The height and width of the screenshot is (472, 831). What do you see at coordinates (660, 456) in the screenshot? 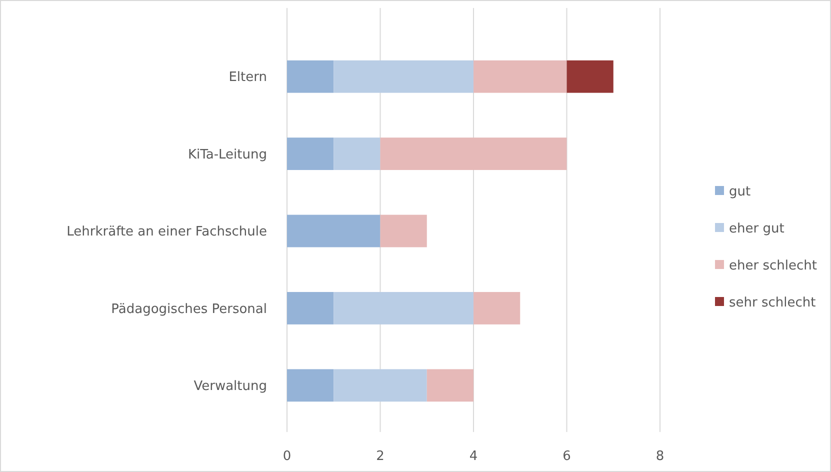
I see `x-tick-label: 8` at bounding box center [660, 456].